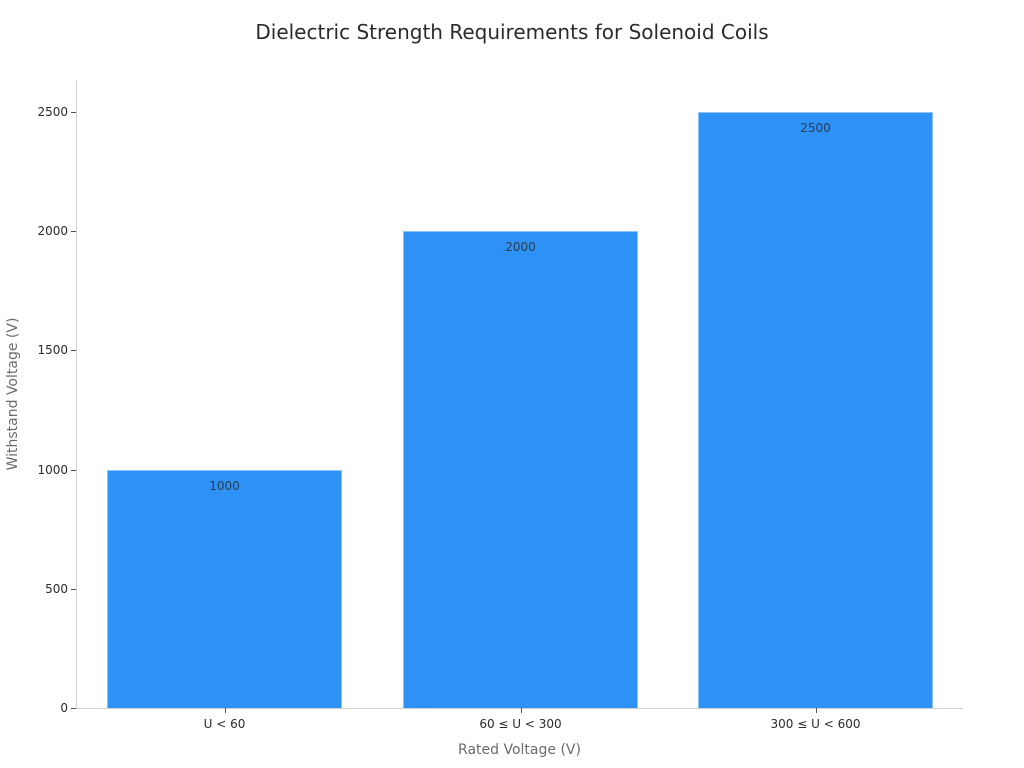 This screenshot has width=1024, height=768. What do you see at coordinates (76, 394) in the screenshot?
I see `y-axis-line` at bounding box center [76, 394].